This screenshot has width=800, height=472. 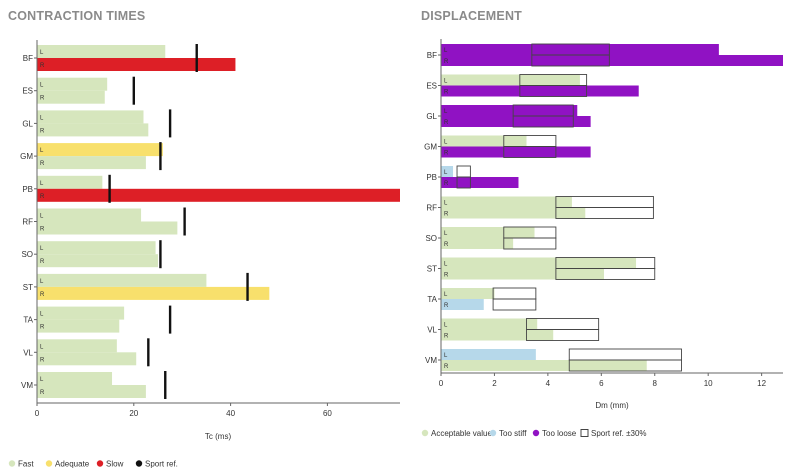 I want to click on dm-bar-es-r, so click(x=540, y=91).